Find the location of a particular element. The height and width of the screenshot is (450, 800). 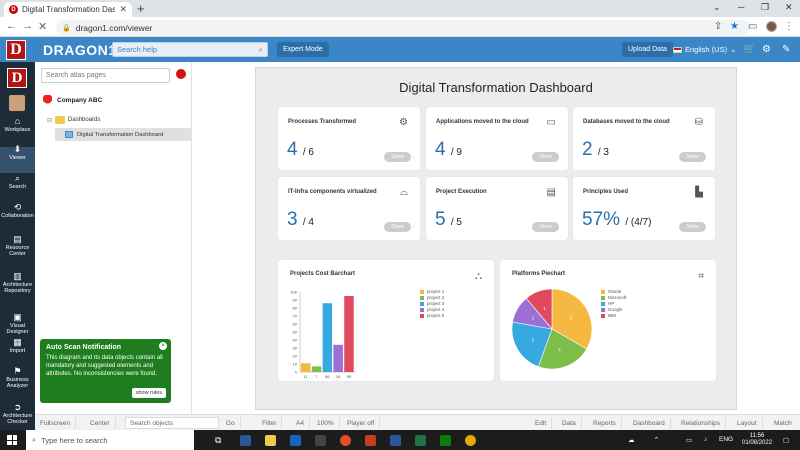

wrench-icon: ✎ is located at coordinates (786, 49).